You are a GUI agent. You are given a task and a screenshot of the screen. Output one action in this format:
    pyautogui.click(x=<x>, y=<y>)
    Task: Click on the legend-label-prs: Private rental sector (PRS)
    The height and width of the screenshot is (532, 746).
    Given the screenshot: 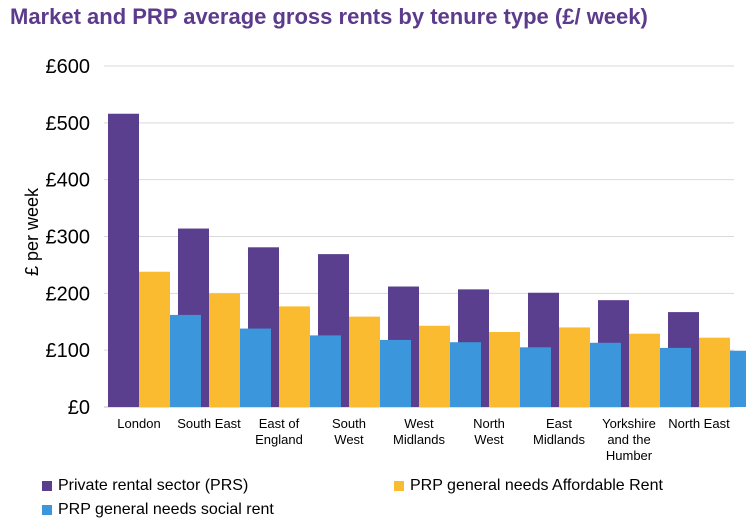 What is the action you would take?
    pyautogui.click(x=153, y=485)
    